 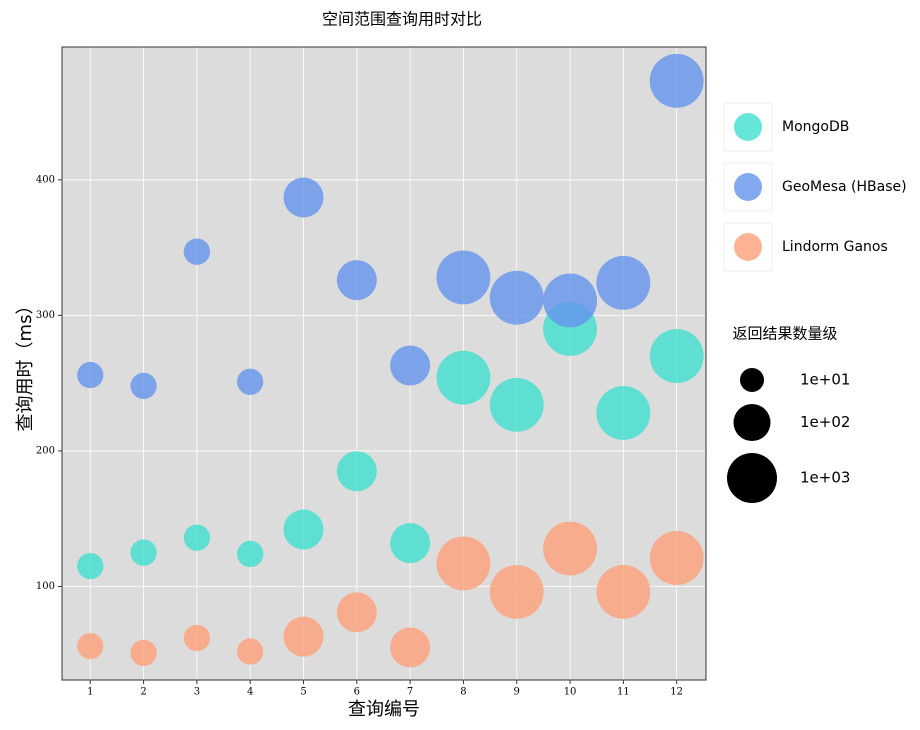 I want to click on y-tick-label: 100, so click(x=45, y=586).